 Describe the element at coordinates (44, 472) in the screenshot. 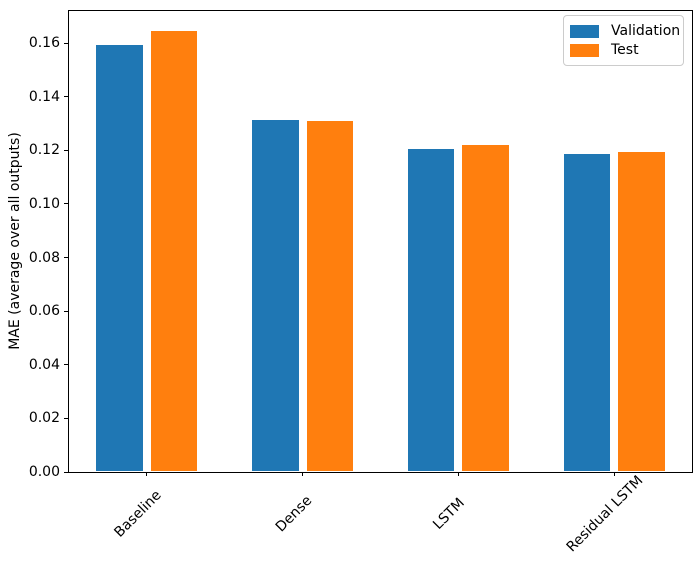

I see `y-tick-label: 0.00` at that location.